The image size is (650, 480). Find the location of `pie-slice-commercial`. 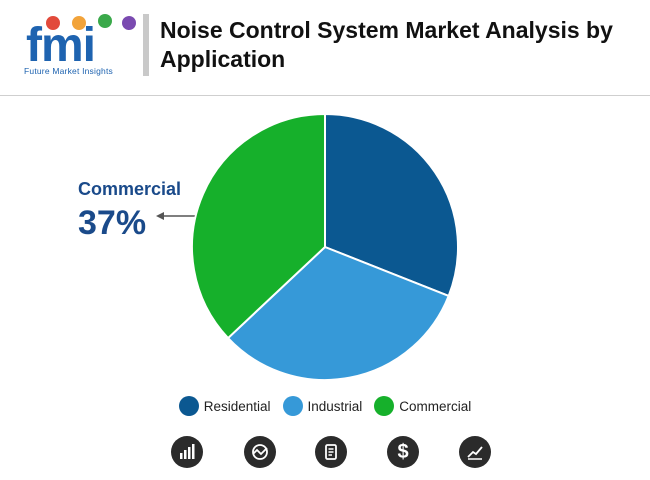

pie-slice-commercial is located at coordinates (258, 226).